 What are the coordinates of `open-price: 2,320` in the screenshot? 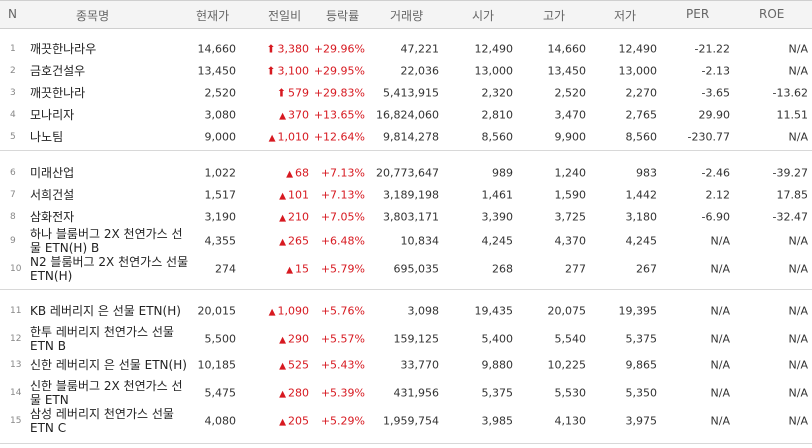 It's located at (497, 93).